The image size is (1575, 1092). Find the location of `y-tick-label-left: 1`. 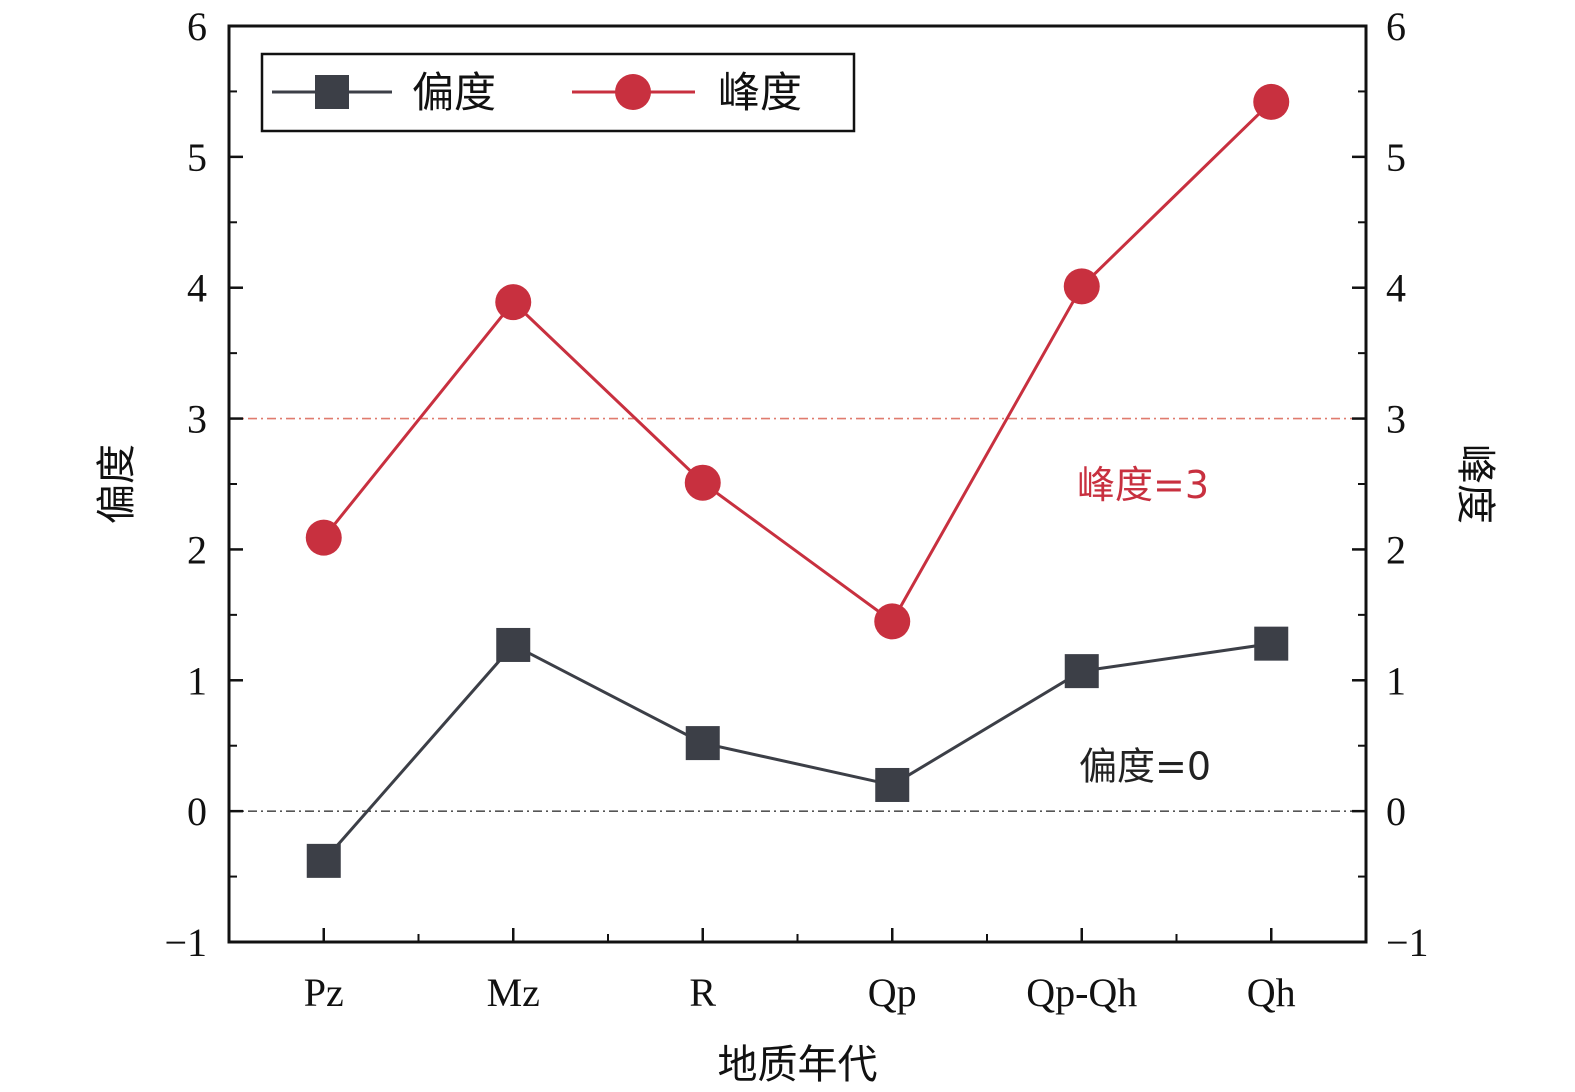

y-tick-label-left: 1 is located at coordinates (197, 680).